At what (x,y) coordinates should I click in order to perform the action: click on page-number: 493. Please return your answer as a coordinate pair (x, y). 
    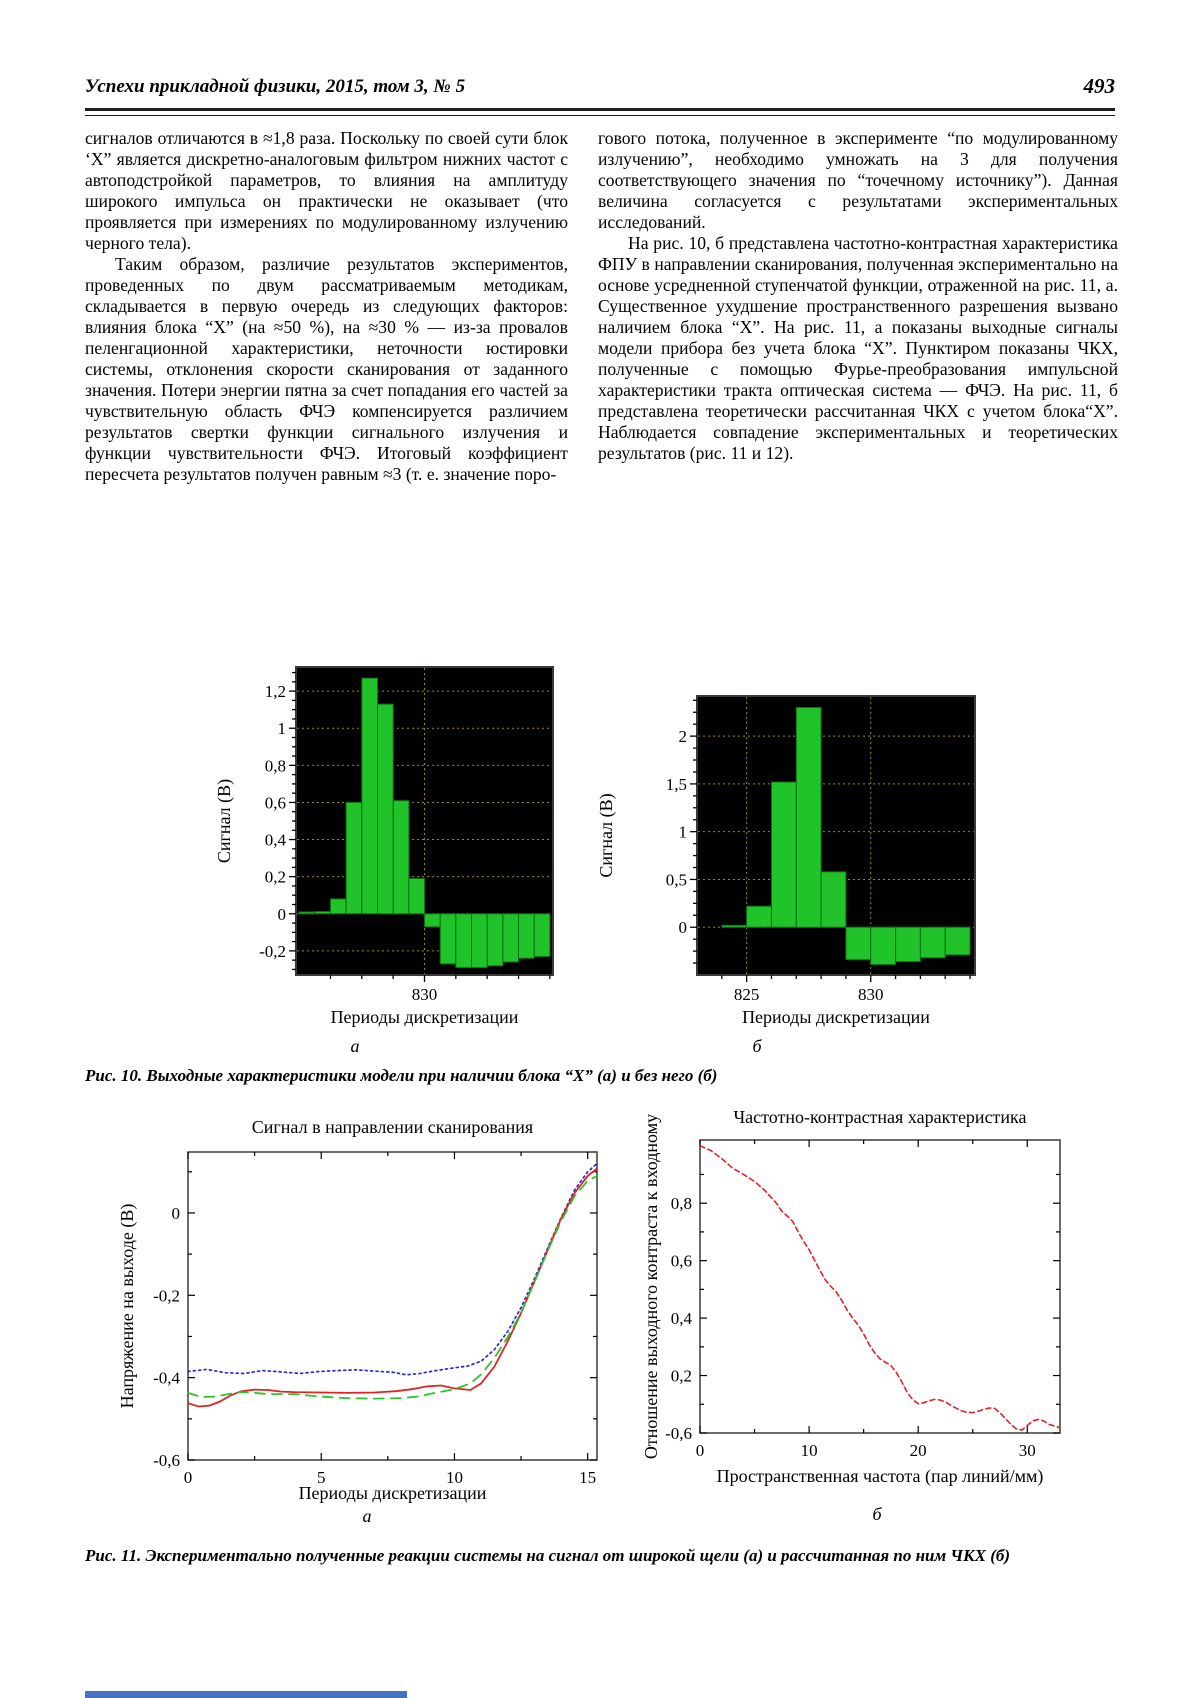
    Looking at the image, I should click on (1099, 86).